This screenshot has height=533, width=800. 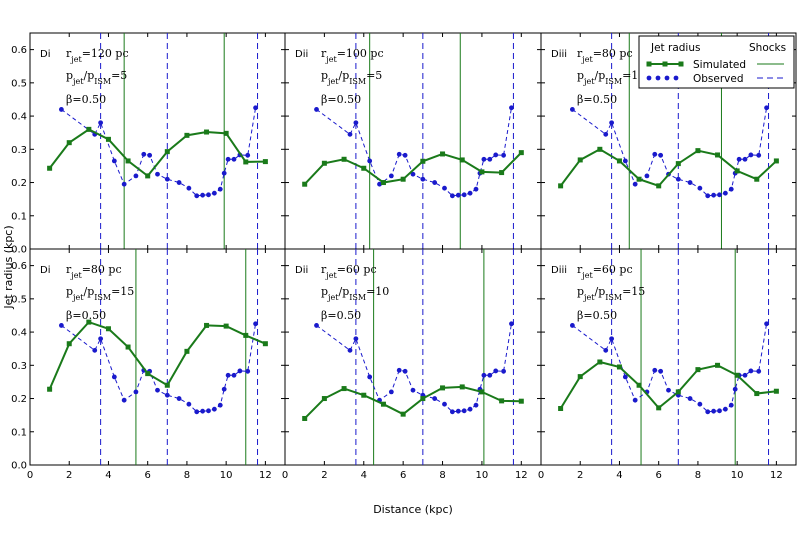 I want to click on legend-simulated-label: Simulated, so click(x=719, y=65).